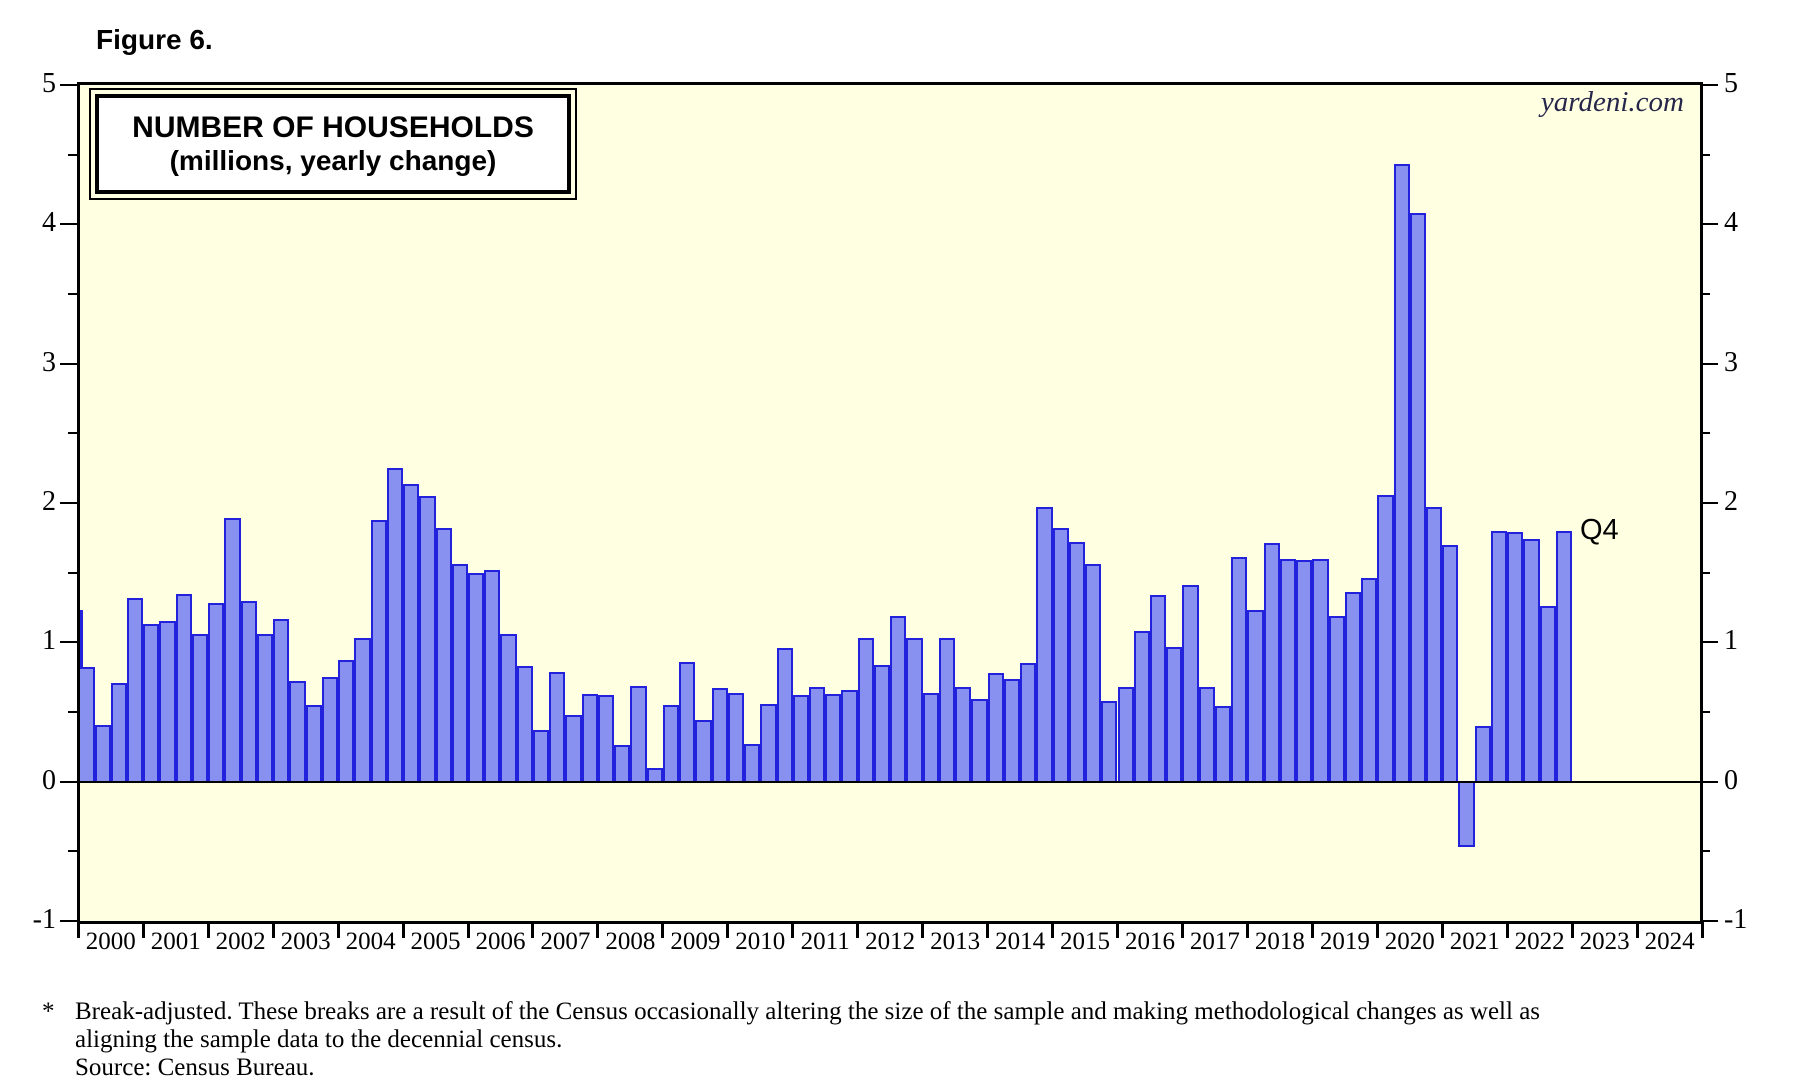 The height and width of the screenshot is (1091, 1802). I want to click on bar-2010-q2, so click(752, 763).